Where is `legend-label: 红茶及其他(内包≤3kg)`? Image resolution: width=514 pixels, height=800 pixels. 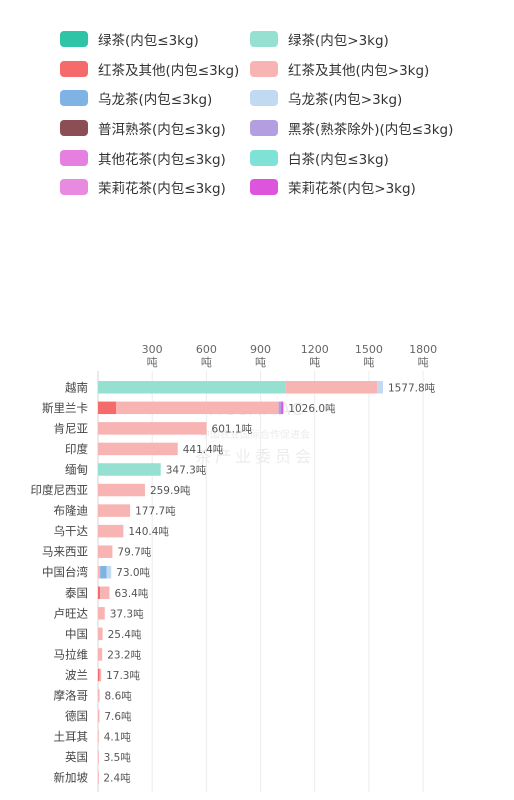 legend-label: 红茶及其他(内包≤3kg) is located at coordinates (169, 70).